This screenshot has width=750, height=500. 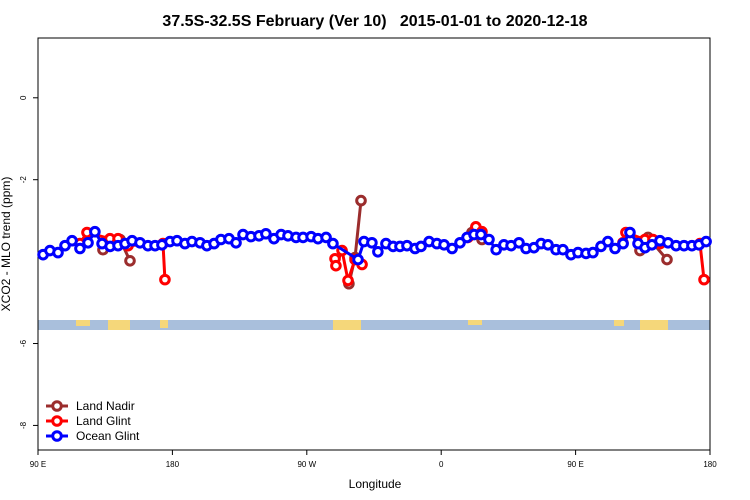 I want to click on x-axis-label: Longitude, so click(x=375, y=484).